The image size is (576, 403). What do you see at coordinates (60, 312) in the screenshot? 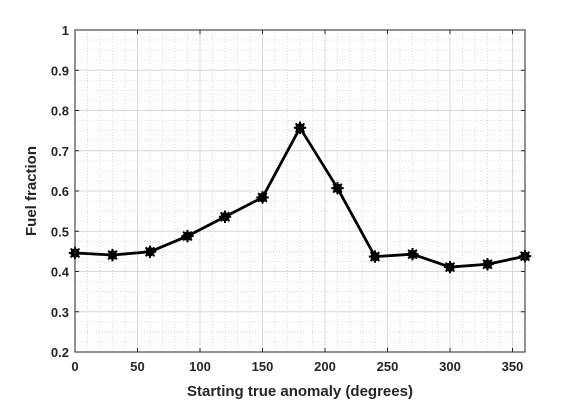
I see `y-tick-label: 0.3` at bounding box center [60, 312].